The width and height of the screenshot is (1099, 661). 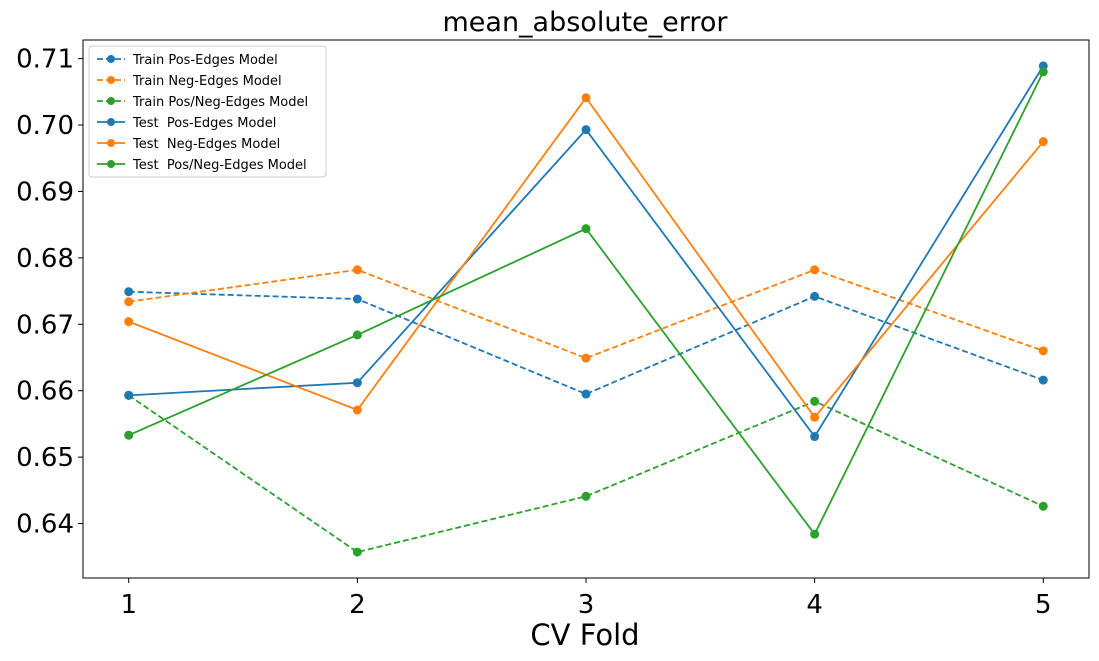 What do you see at coordinates (45, 458) in the screenshot?
I see `y-tick-label: 0.65` at bounding box center [45, 458].